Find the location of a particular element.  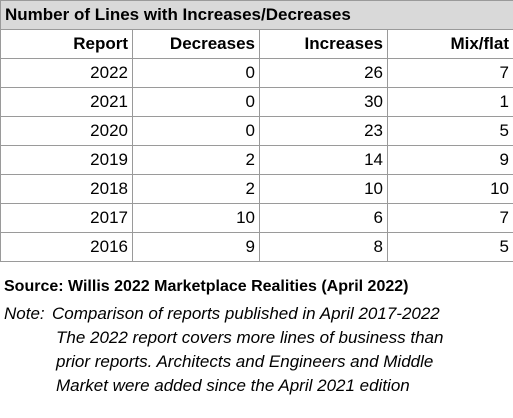

cell-increases: 14 is located at coordinates (323, 160).